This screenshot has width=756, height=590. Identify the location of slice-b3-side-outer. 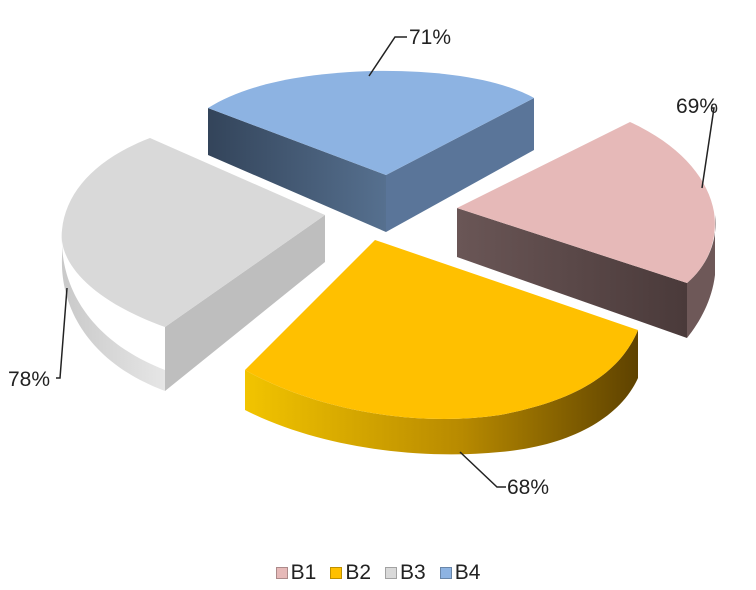
(113, 313).